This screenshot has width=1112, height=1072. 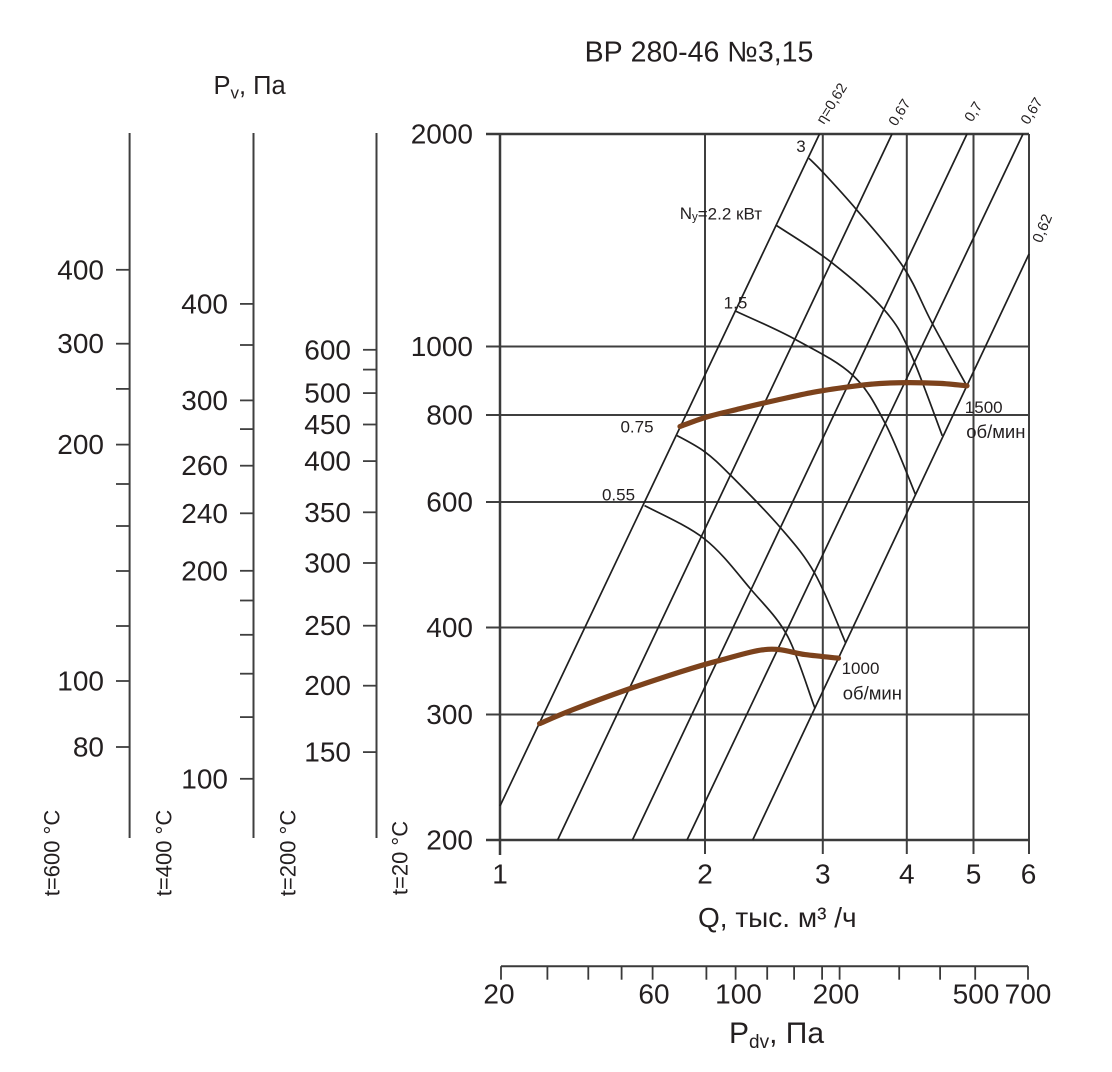 I want to click on svg-text: Pv, Па, so click(x=250, y=87).